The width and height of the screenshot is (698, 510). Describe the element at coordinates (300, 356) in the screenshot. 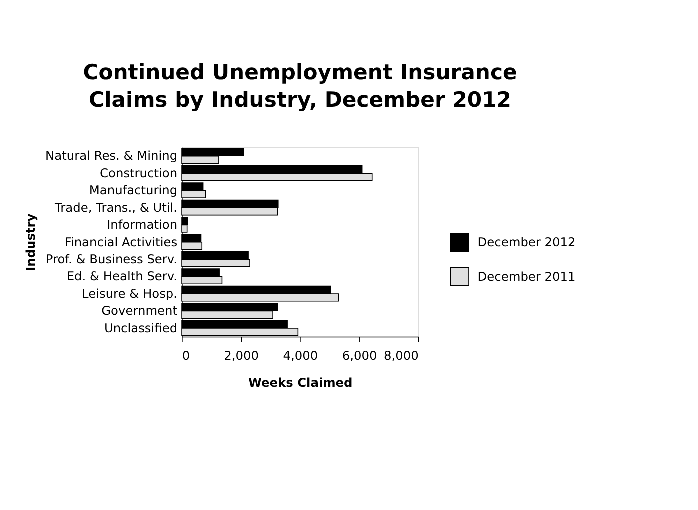

I see `x-tick-label: 4,000` at that location.